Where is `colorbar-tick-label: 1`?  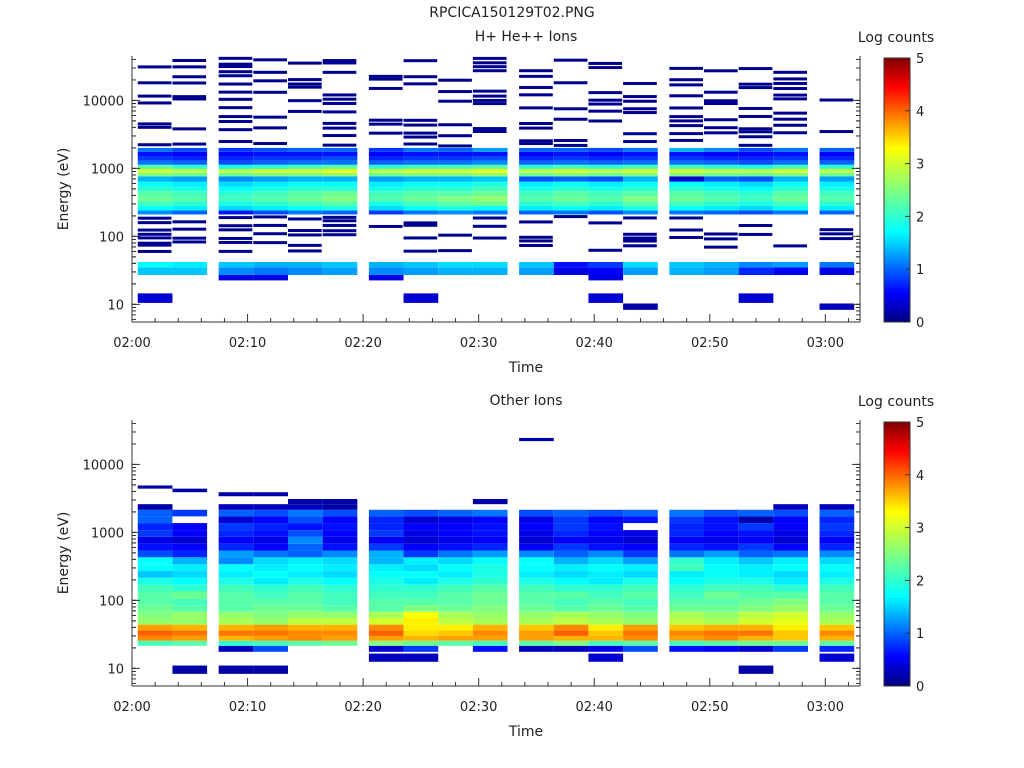 colorbar-tick-label: 1 is located at coordinates (920, 270).